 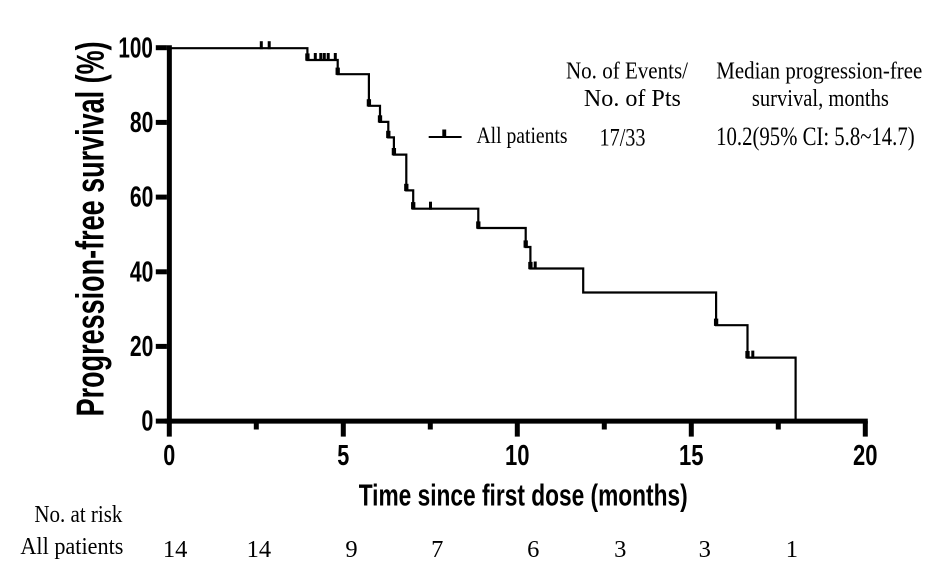 What do you see at coordinates (90, 228) in the screenshot?
I see `svg-text: Progression-free survival (%)` at bounding box center [90, 228].